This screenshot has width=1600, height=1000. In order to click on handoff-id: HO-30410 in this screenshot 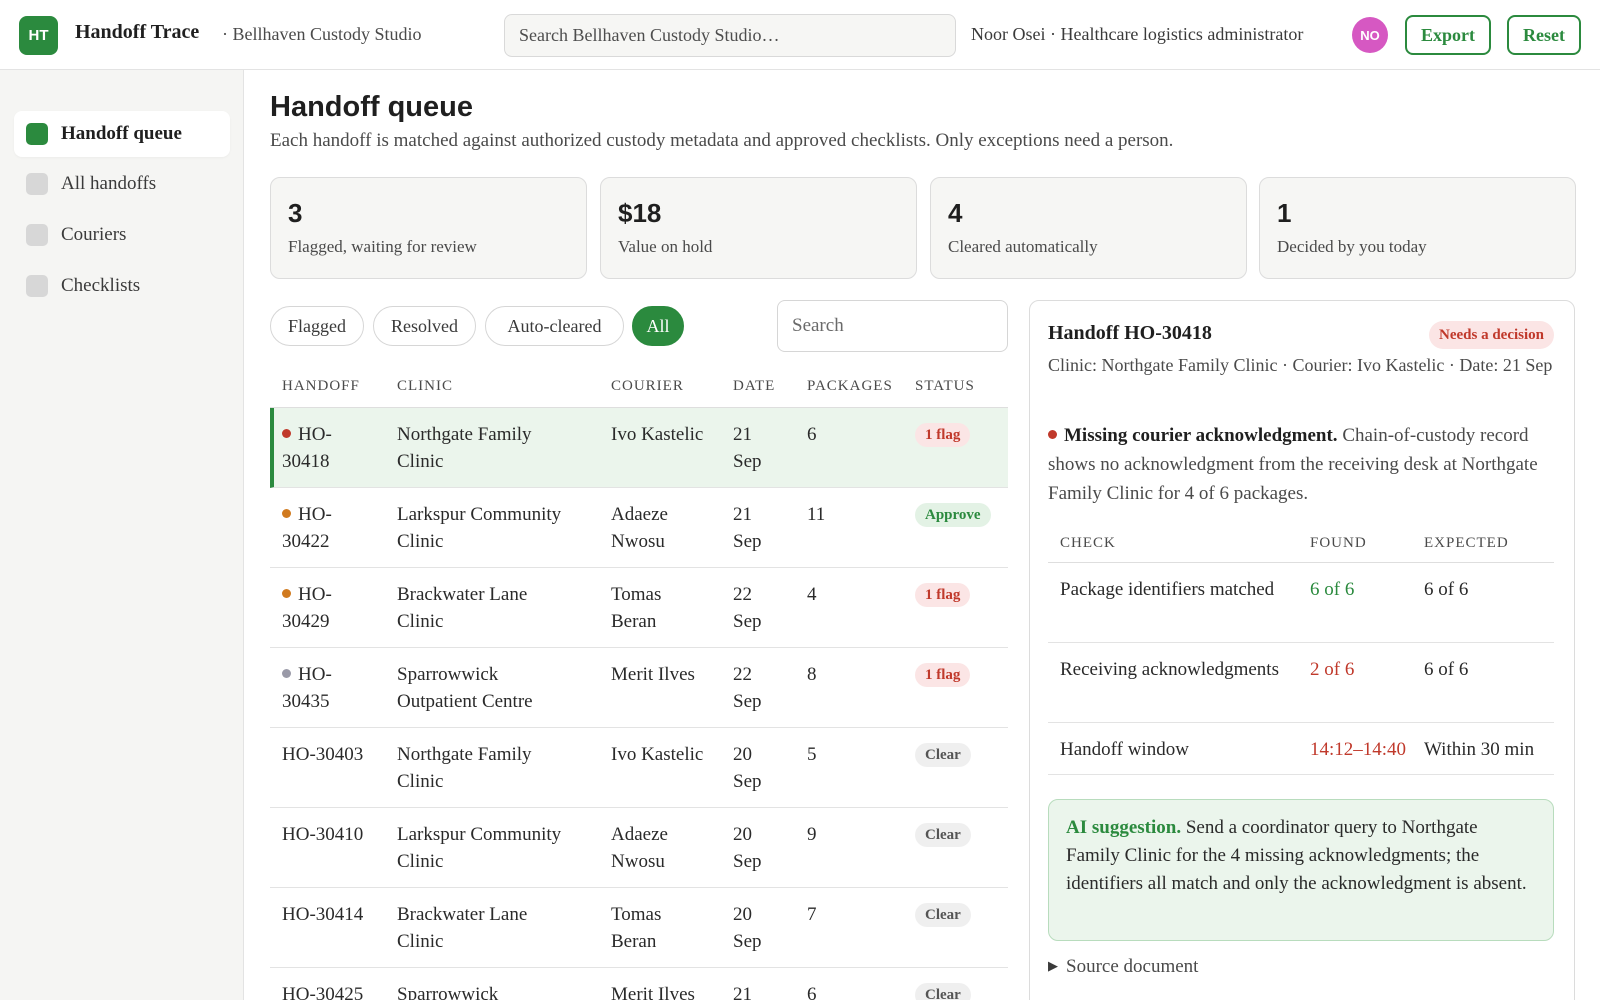, I will do `click(323, 834)`.